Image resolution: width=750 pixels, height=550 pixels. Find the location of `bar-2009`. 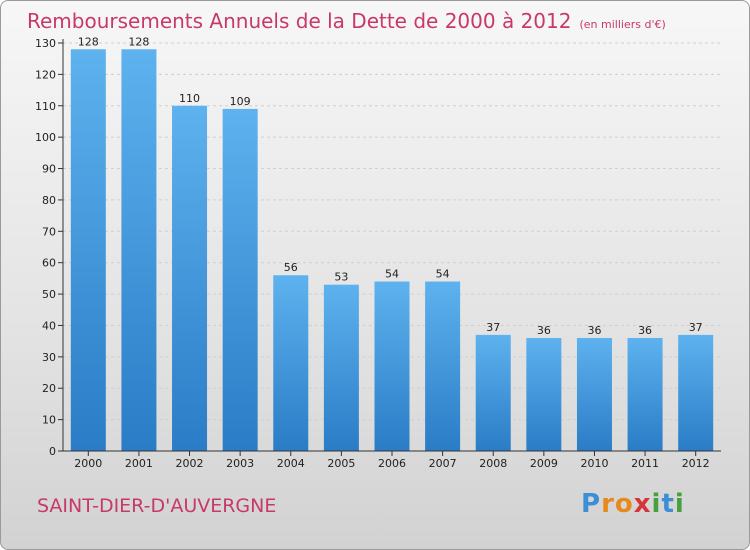

bar-2009 is located at coordinates (544, 394).